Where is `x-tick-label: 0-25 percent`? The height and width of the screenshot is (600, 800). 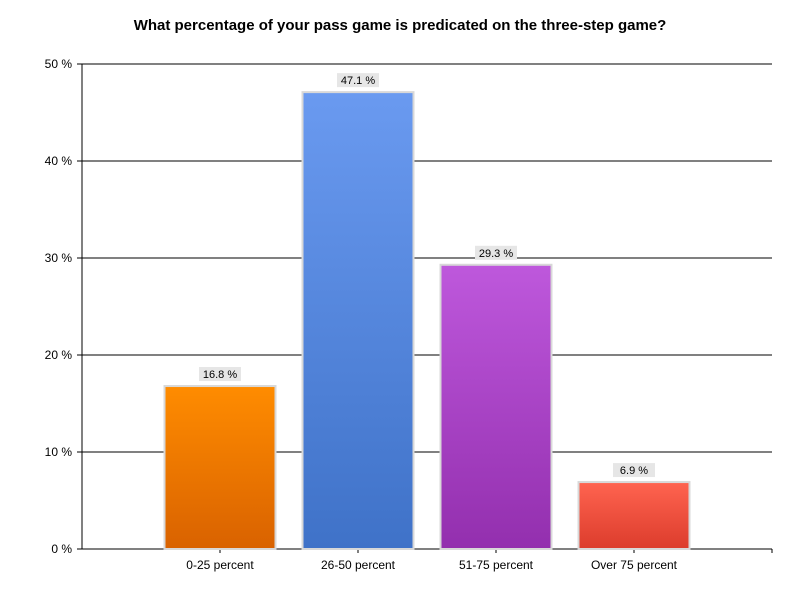
x-tick-label: 0-25 percent is located at coordinates (220, 565).